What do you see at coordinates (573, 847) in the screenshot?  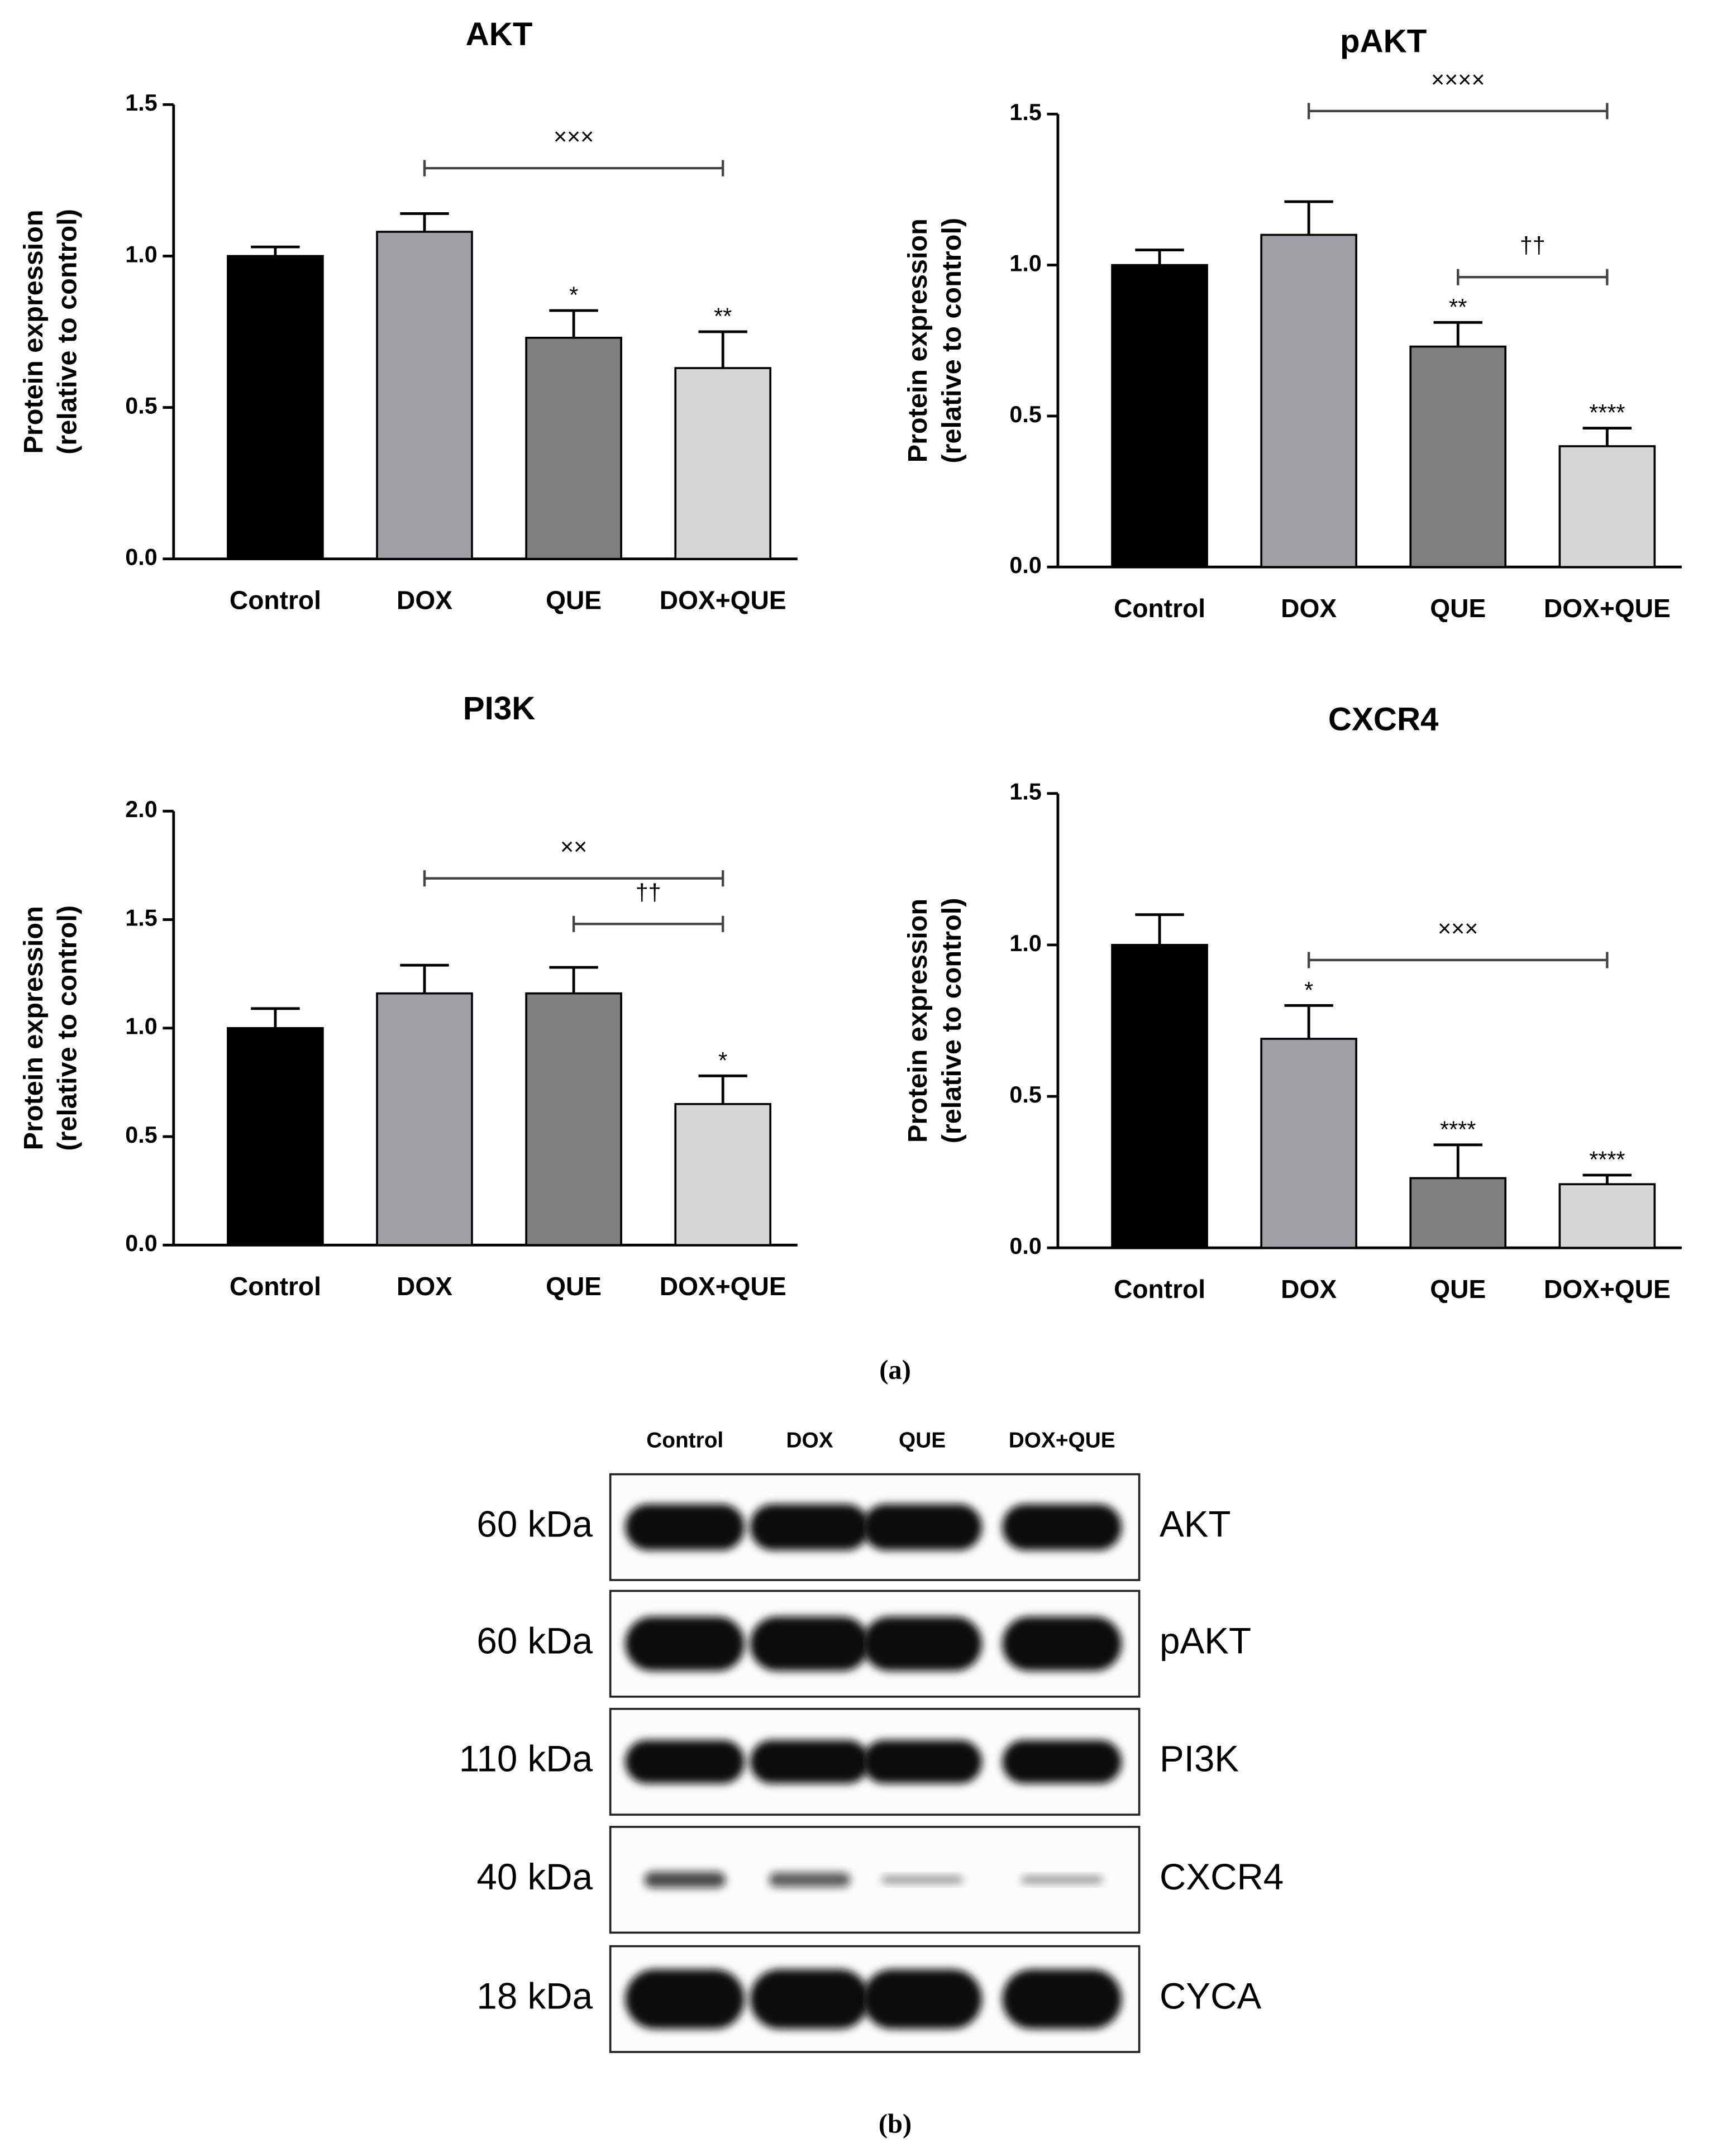 I see `bracket-label: ××` at bounding box center [573, 847].